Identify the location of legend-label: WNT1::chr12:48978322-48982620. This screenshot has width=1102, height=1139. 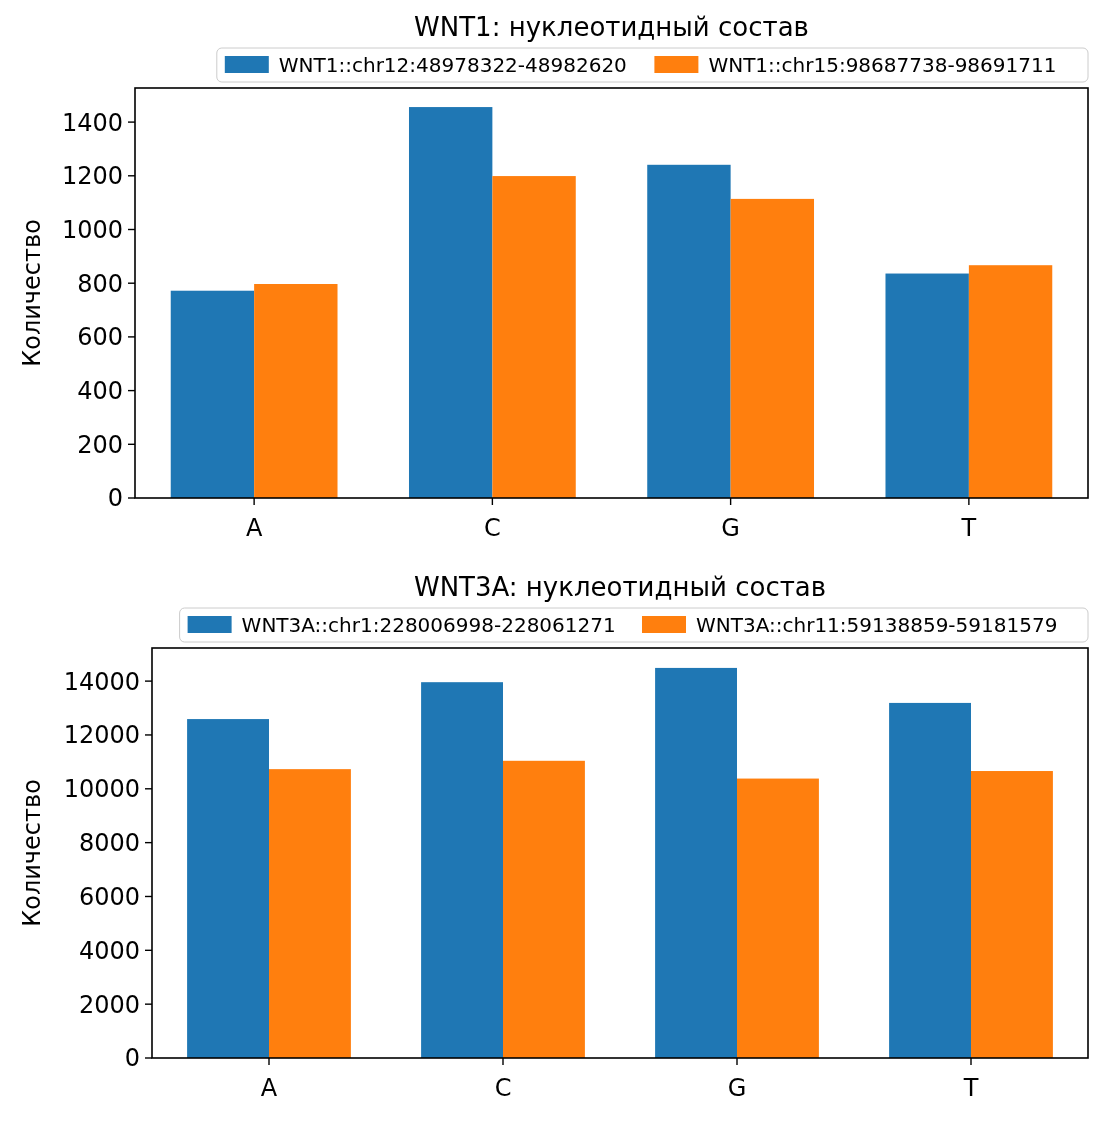
(452, 65).